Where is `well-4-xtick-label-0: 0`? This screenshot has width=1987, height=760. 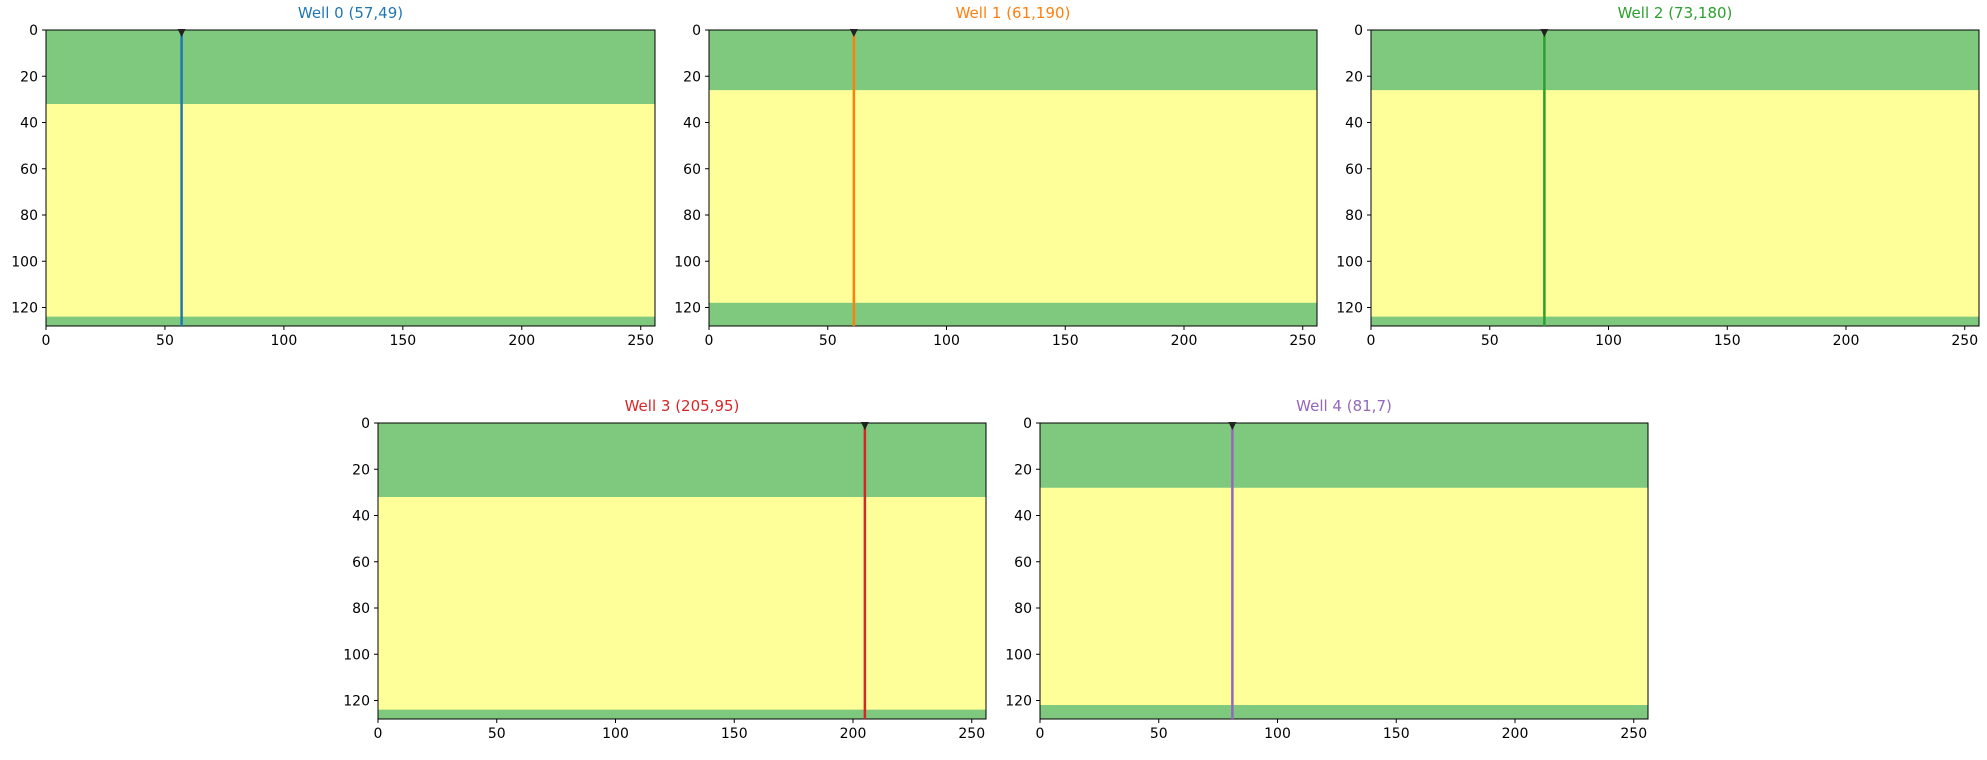
well-4-xtick-label-0: 0 is located at coordinates (1040, 734).